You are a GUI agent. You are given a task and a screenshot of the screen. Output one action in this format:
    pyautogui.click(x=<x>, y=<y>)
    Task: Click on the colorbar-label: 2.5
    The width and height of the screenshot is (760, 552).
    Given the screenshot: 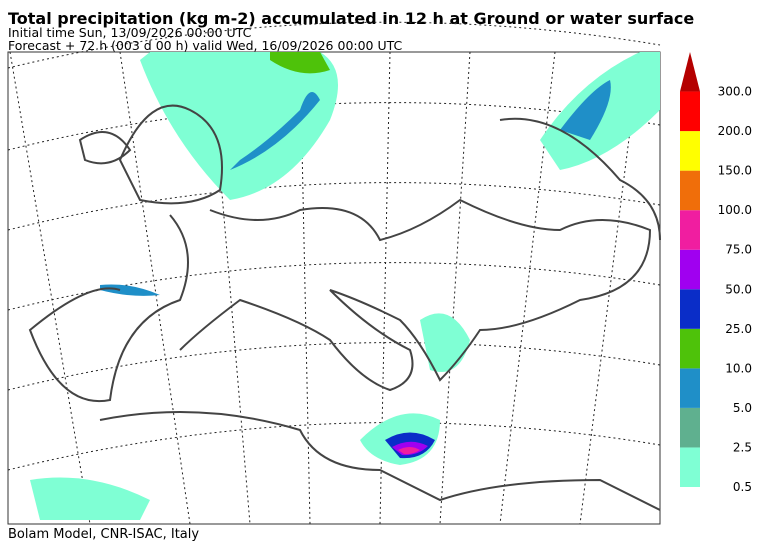 What is the action you would take?
    pyautogui.click(x=742, y=447)
    